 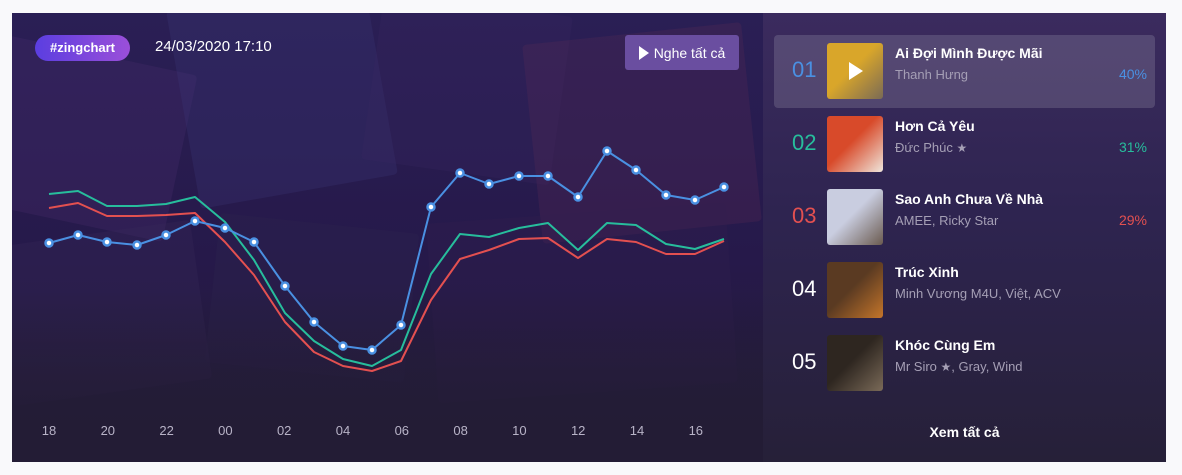 I want to click on song-artist: Minh Vương M4U, Việt, ACV, so click(x=978, y=293).